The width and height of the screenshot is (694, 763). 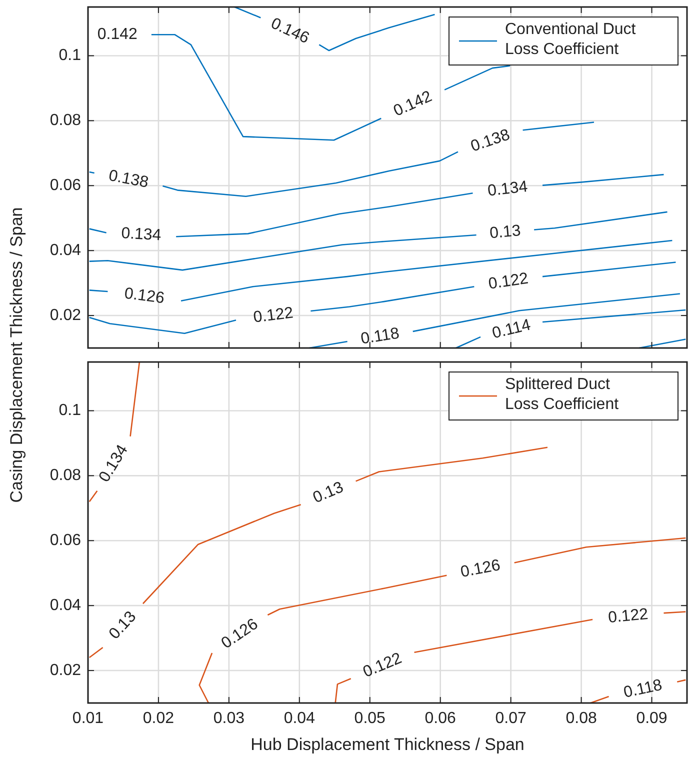 I want to click on annotation: 0.146, so click(x=290, y=31).